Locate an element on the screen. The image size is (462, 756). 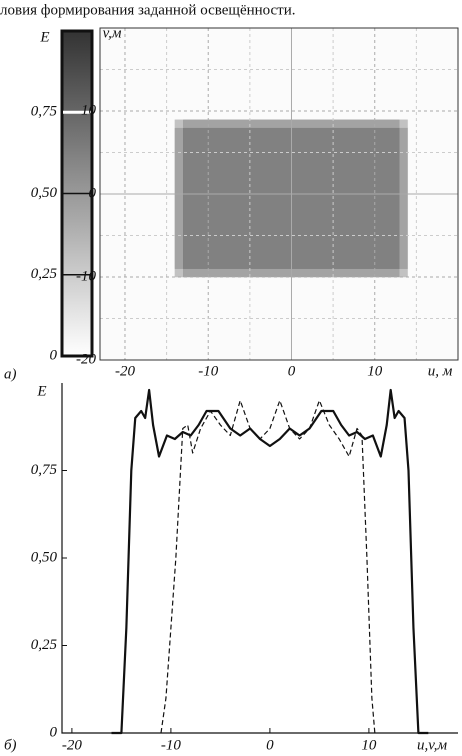
x-axis-label: u,v,м is located at coordinates (432, 745).